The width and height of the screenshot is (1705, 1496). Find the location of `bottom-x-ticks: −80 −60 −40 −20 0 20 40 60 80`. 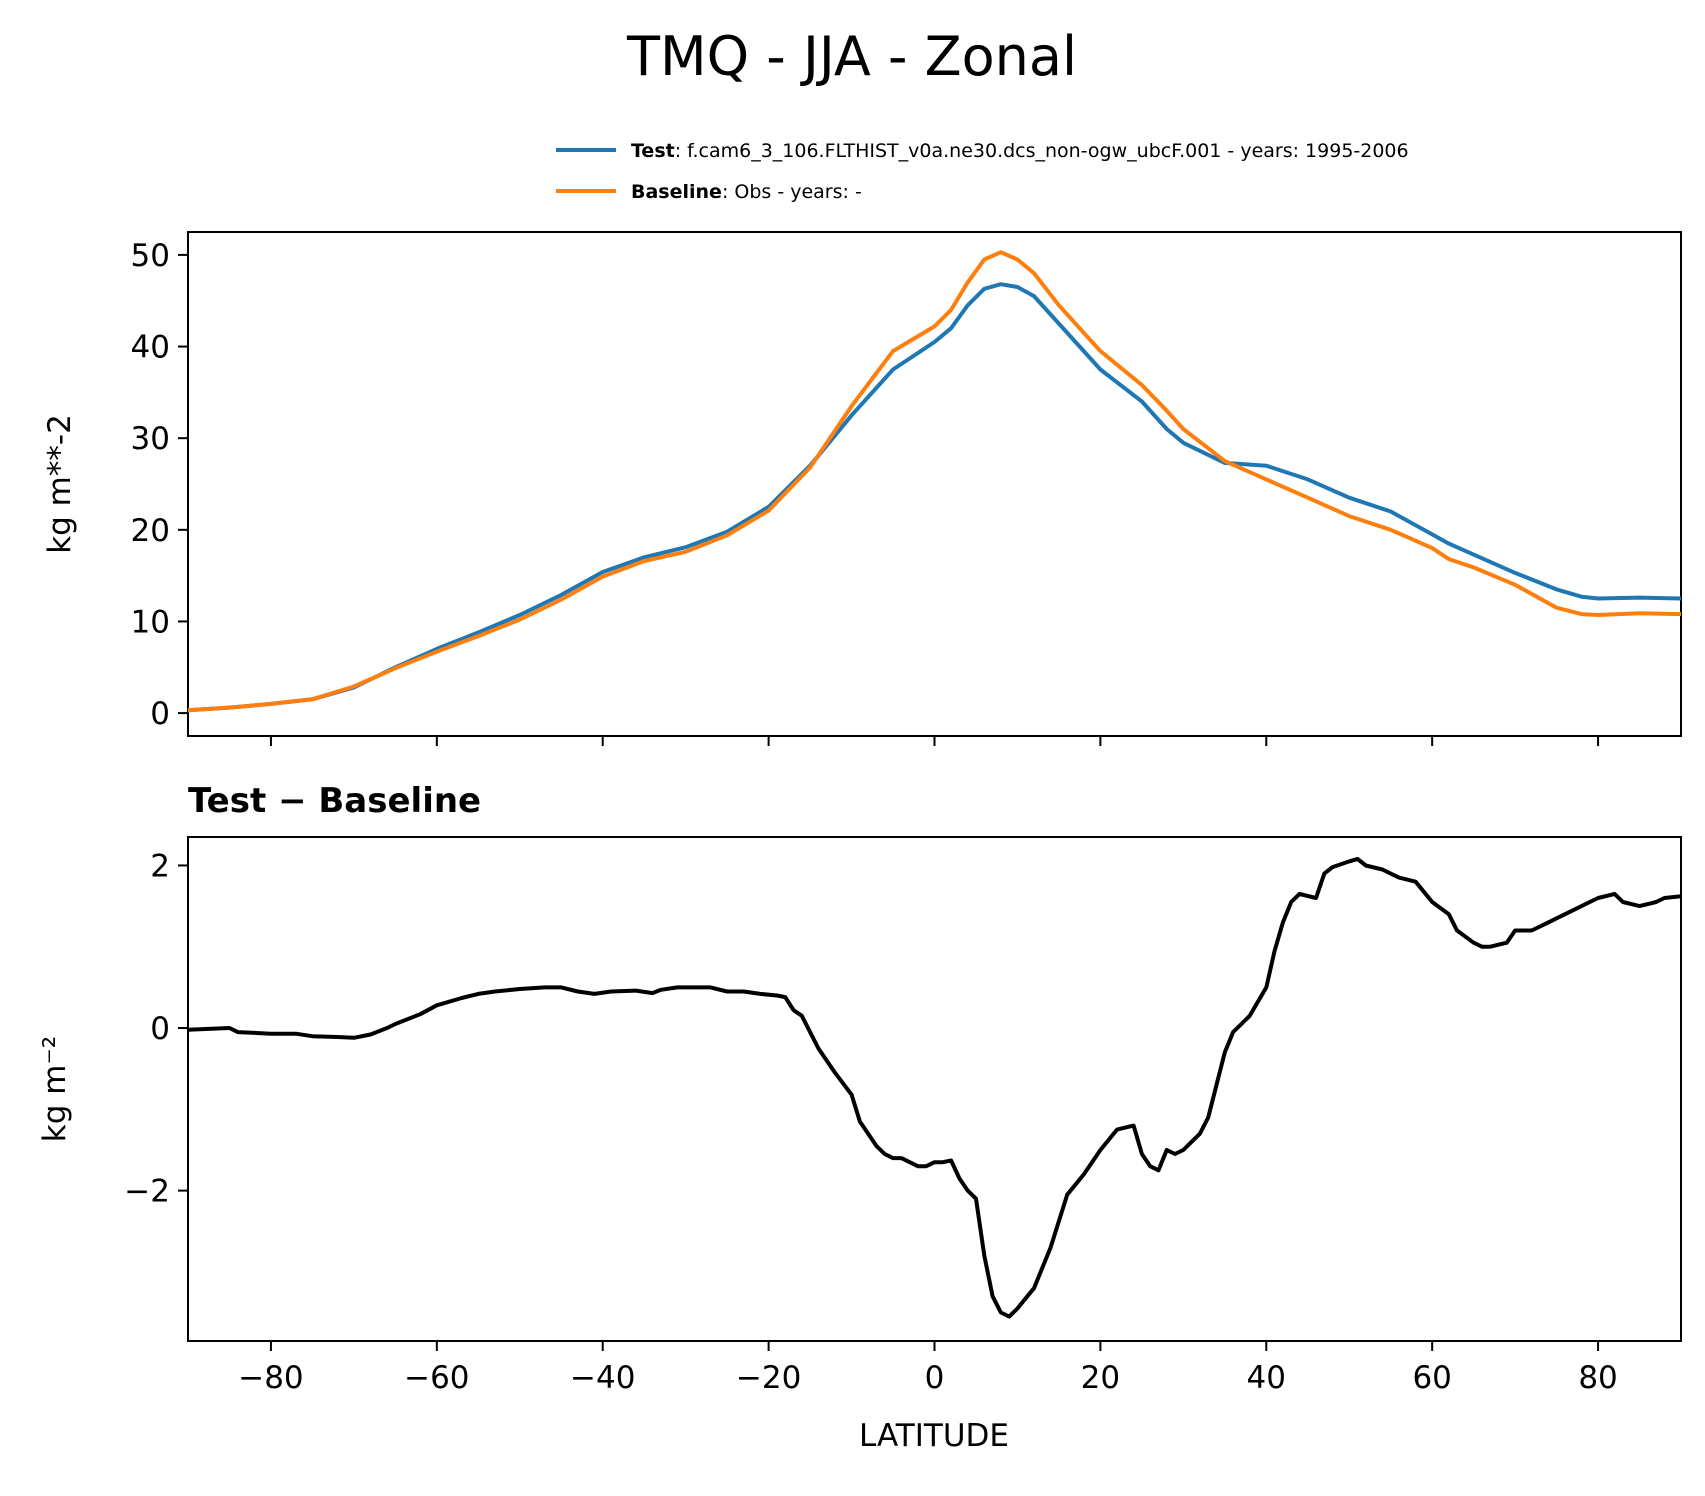

bottom-x-ticks: −80 −60 −40 −20 0 20 40 60 80 is located at coordinates (928, 1368).